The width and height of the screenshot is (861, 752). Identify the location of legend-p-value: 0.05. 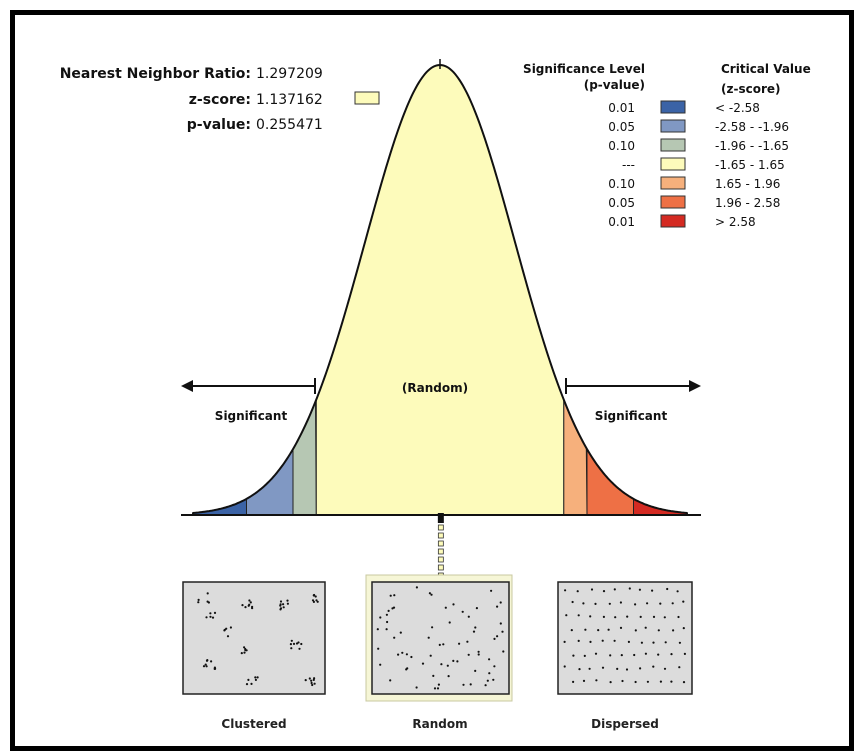
(621, 203).